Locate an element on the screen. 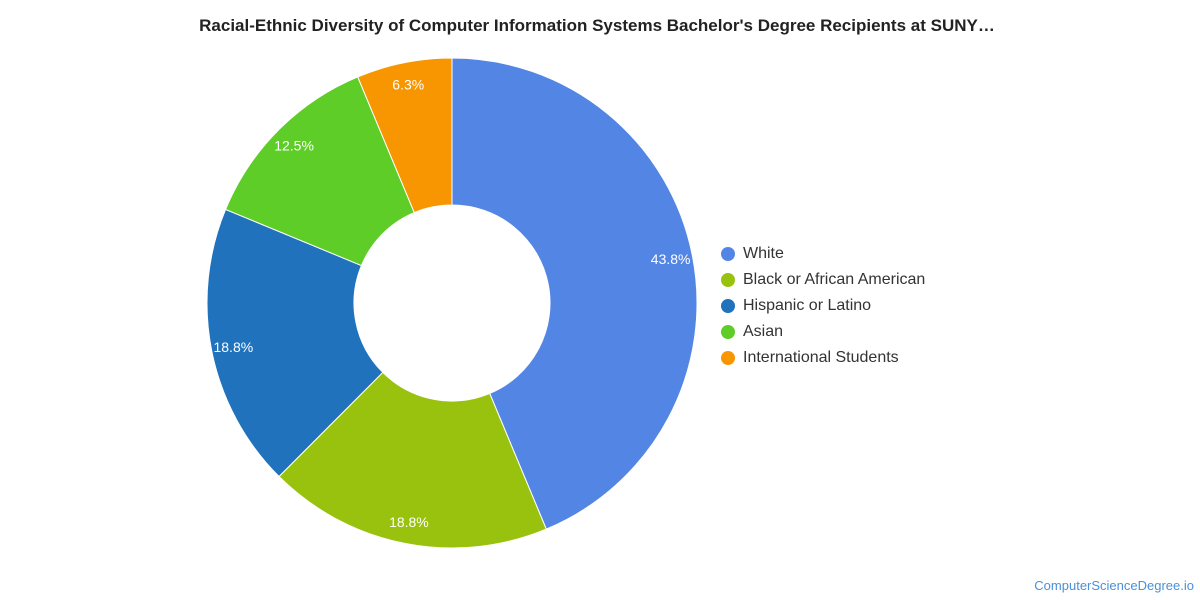  legend-item-black-or-african-american: Black or African American is located at coordinates (823, 280).